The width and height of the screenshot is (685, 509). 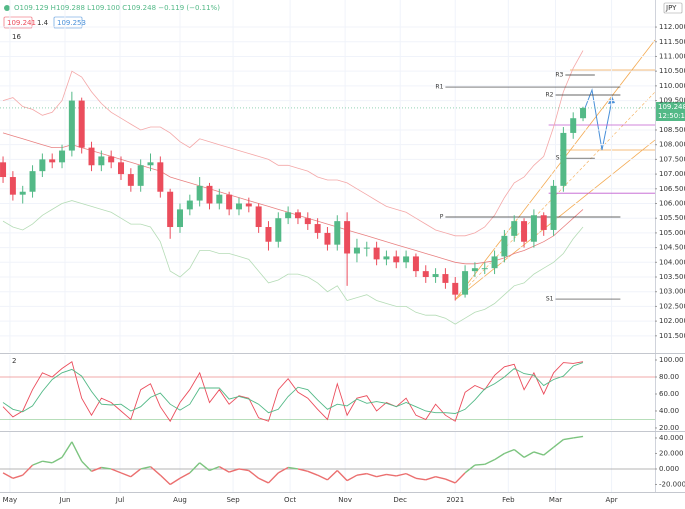 I want to click on x-tick-label: Feb, so click(x=508, y=500).